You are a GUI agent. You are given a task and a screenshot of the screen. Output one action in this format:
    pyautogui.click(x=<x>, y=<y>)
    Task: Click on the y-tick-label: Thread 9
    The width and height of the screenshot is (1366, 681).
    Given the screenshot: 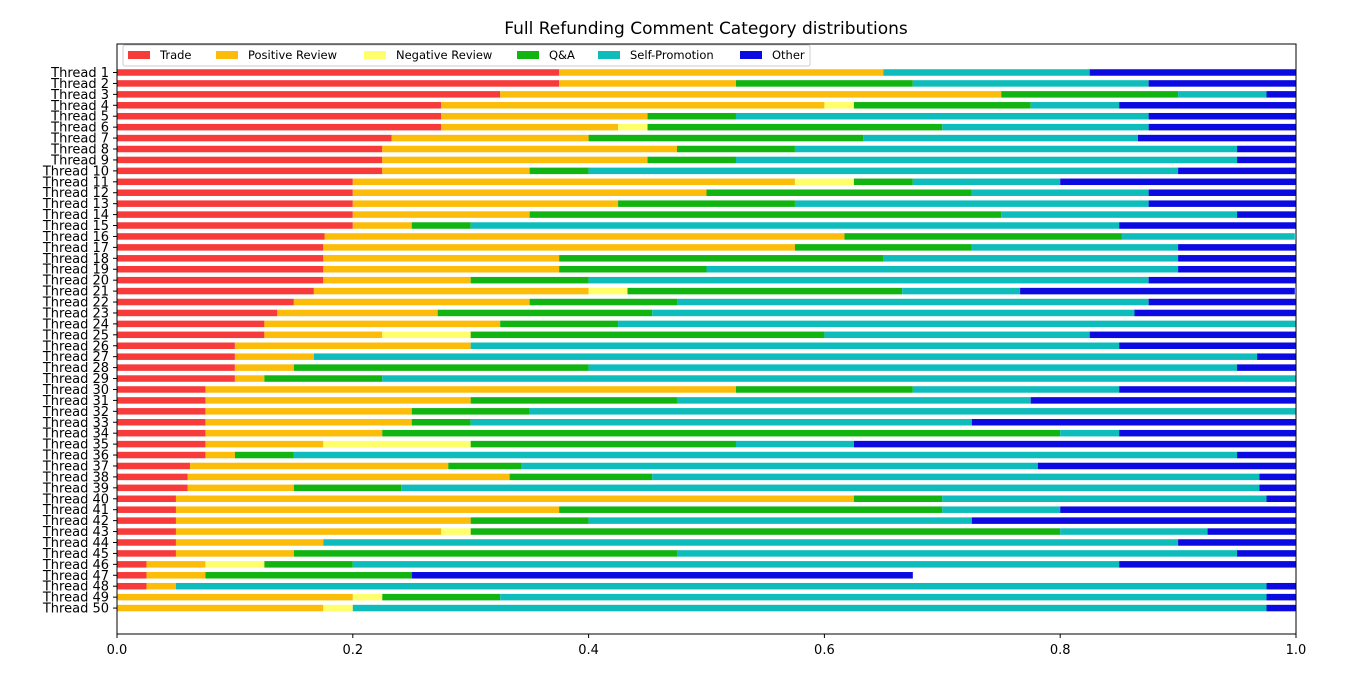 What is the action you would take?
    pyautogui.click(x=79, y=160)
    